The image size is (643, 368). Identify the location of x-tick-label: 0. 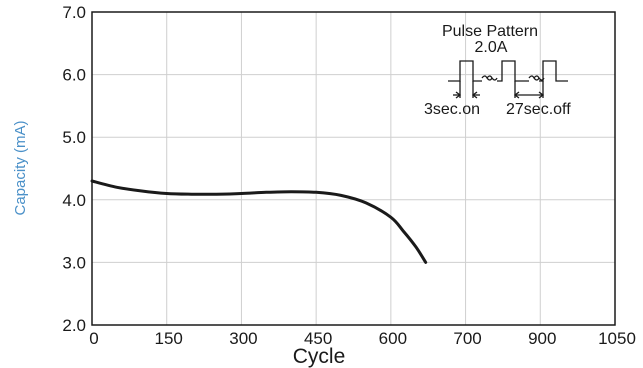
(93, 338).